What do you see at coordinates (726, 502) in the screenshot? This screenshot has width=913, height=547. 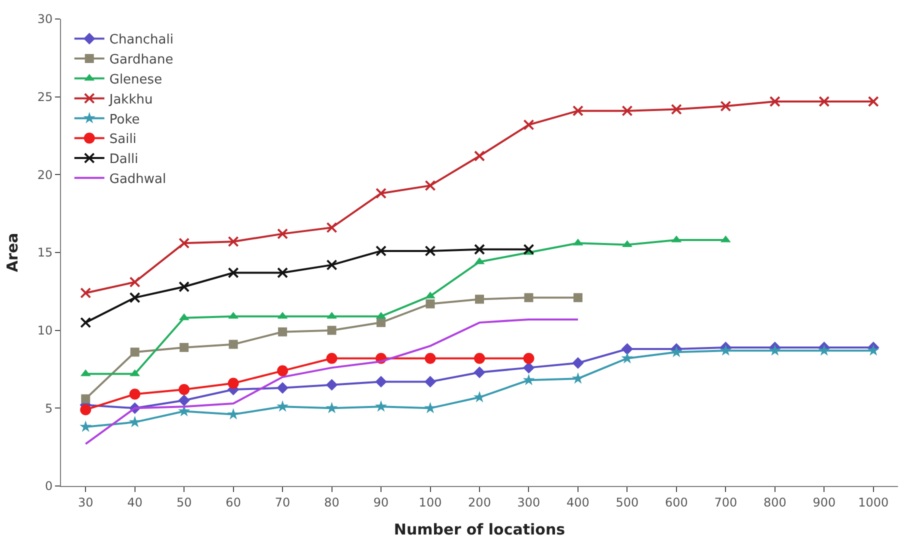 I see `x-tick-label: 700` at bounding box center [726, 502].